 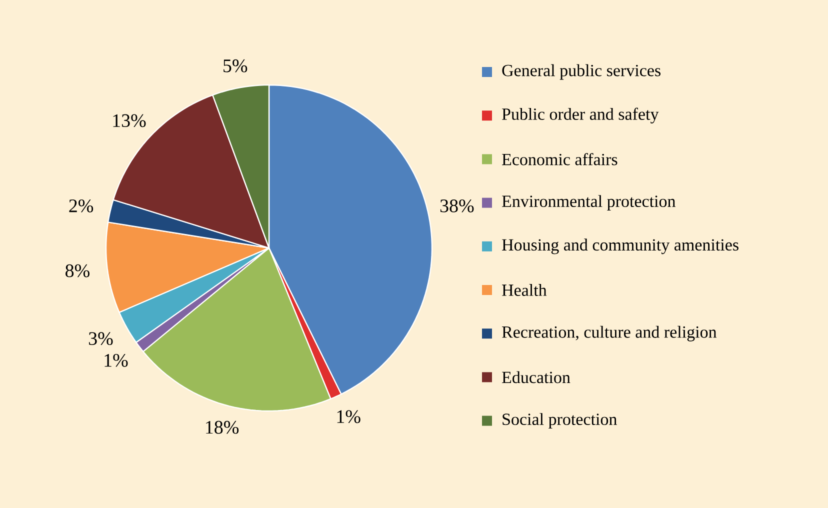 What do you see at coordinates (236, 65) in the screenshot?
I see `data-label: 5%` at bounding box center [236, 65].